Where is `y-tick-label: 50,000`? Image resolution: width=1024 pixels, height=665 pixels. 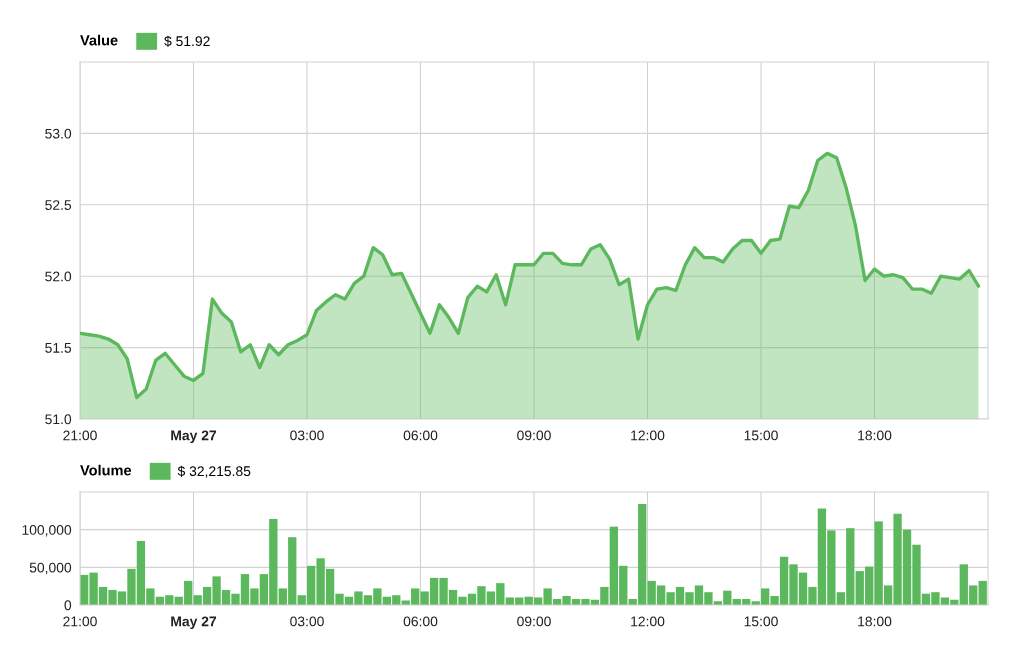
y-tick-label: 50,000 is located at coordinates (50, 568).